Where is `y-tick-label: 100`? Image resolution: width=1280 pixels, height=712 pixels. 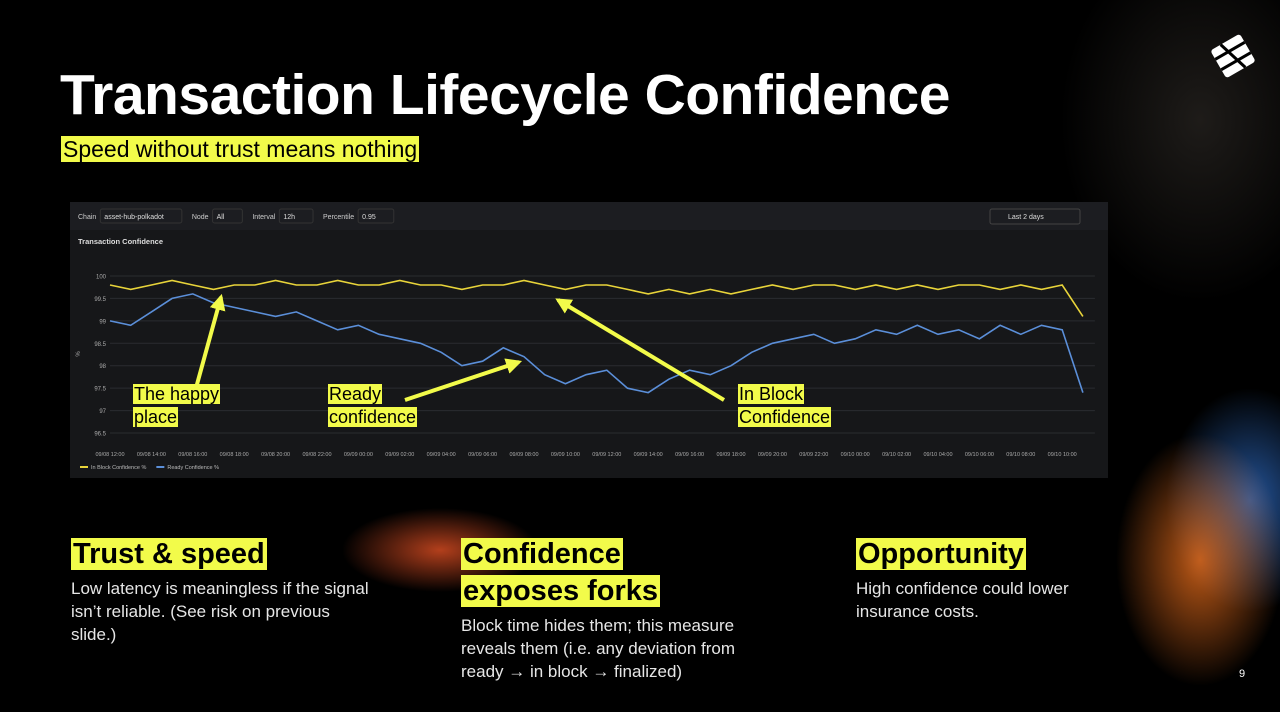 y-tick-label: 100 is located at coordinates (101, 277).